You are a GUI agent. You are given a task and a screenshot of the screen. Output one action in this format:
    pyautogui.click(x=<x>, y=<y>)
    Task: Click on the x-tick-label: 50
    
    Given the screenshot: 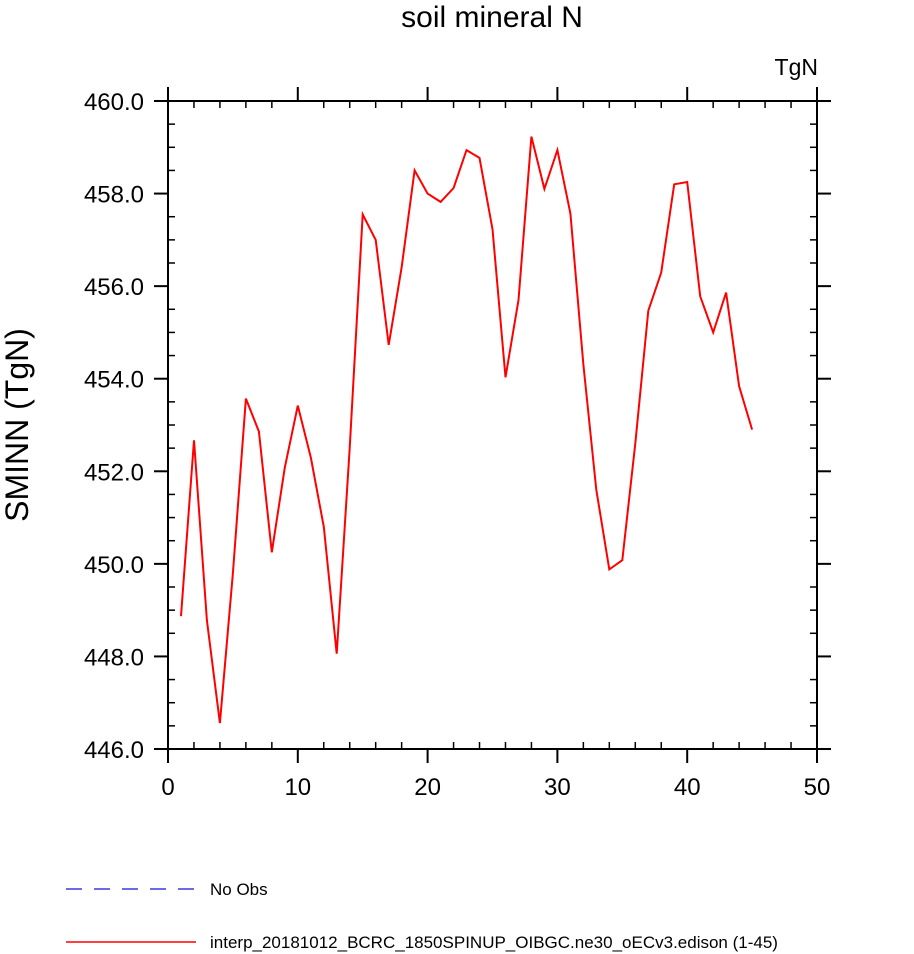 What is the action you would take?
    pyautogui.click(x=817, y=787)
    